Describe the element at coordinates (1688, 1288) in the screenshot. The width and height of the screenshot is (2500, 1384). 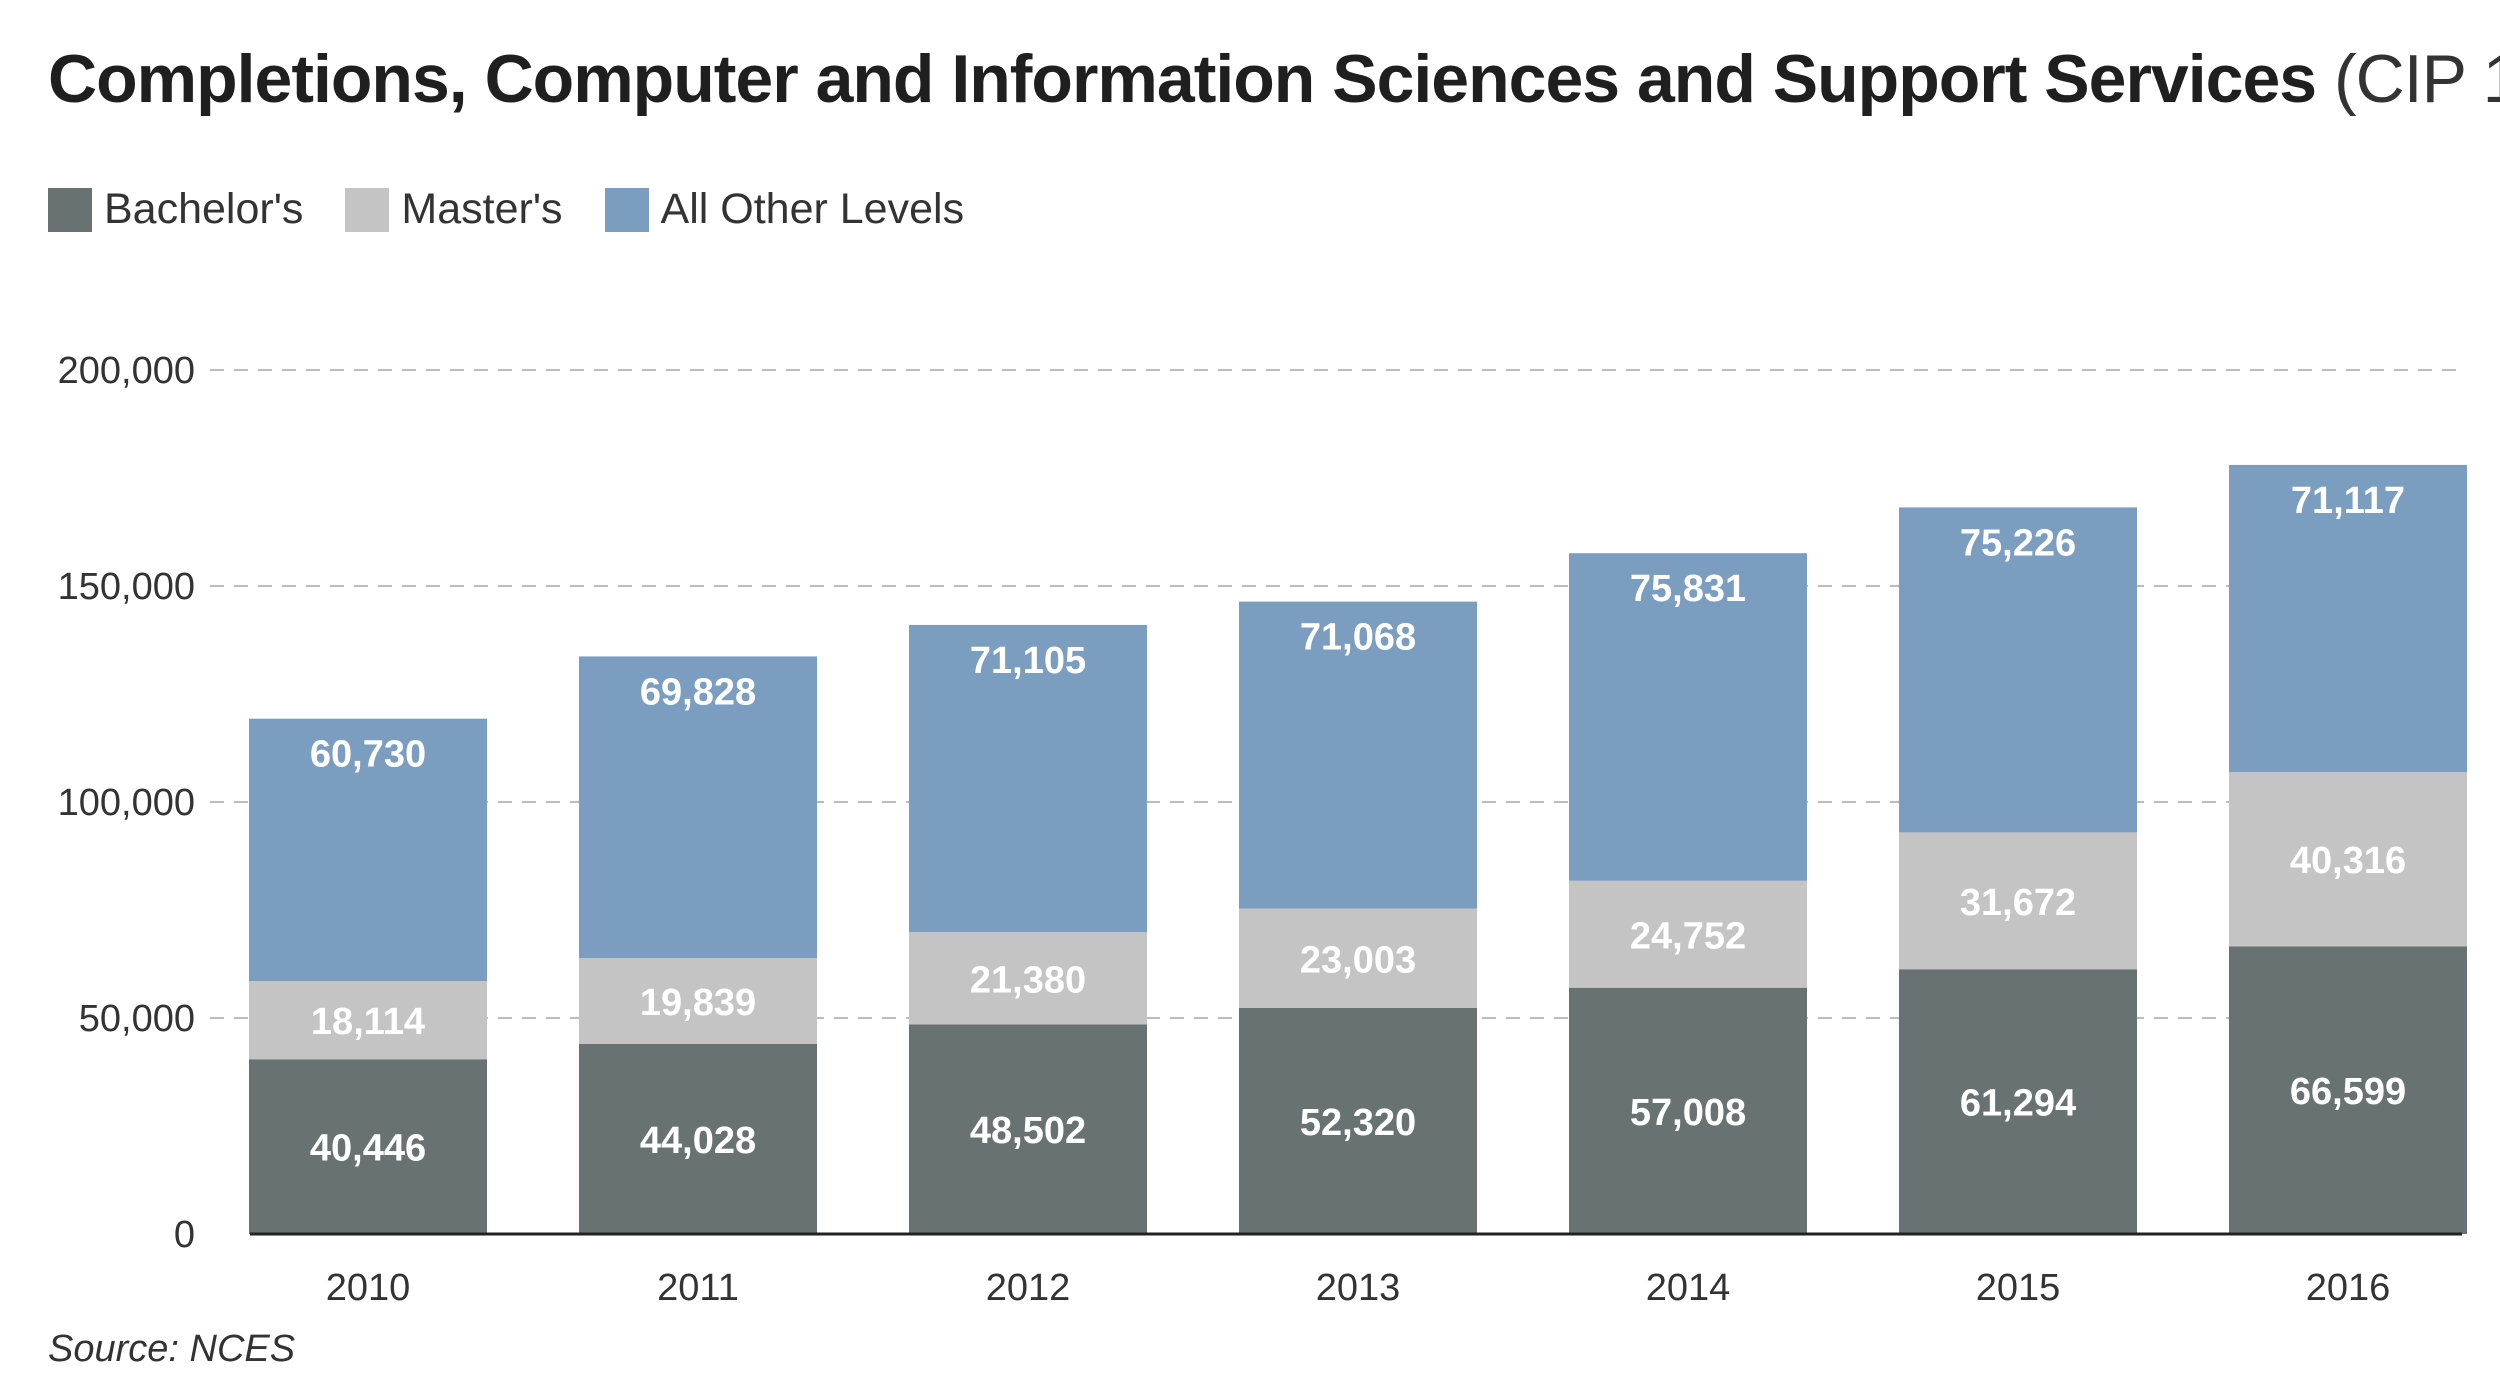
I see `x-tick-label-2014: 2014` at that location.